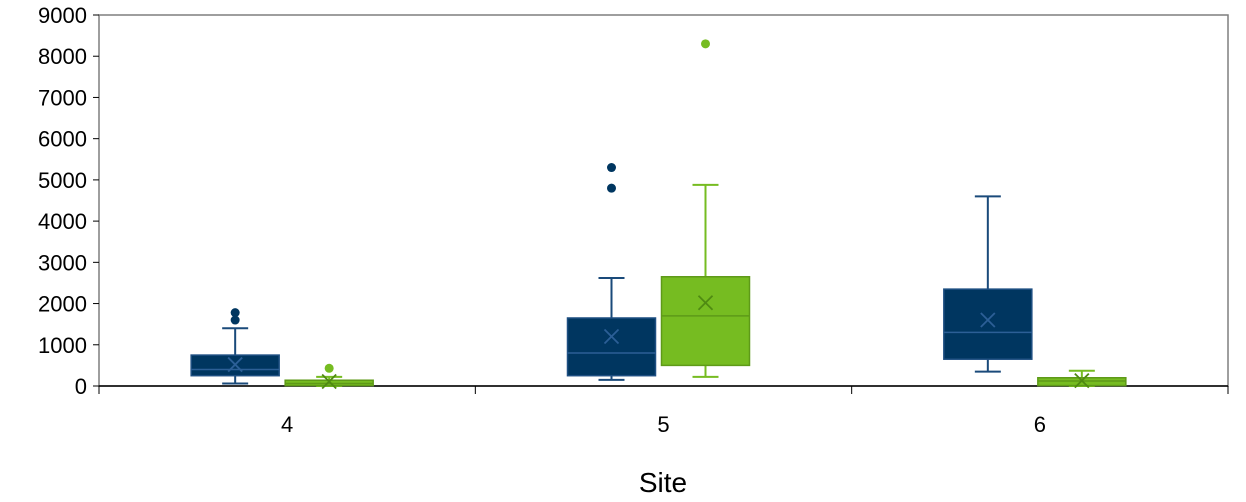  Describe the element at coordinates (62, 262) in the screenshot. I see `y-tick-label: 3000` at that location.